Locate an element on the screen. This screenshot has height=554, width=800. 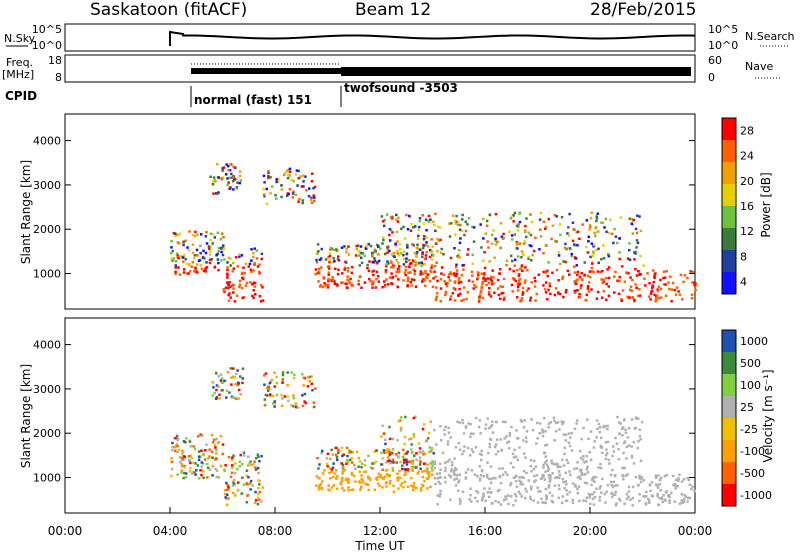
colorbar-swatch is located at coordinates (729, 385).